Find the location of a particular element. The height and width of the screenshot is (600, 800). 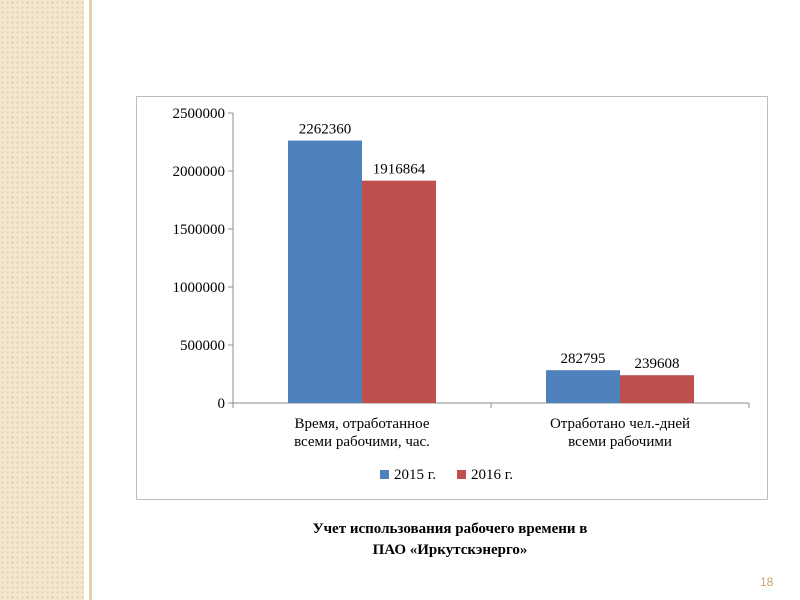

x-category-label: Время, отработанное is located at coordinates (362, 424).